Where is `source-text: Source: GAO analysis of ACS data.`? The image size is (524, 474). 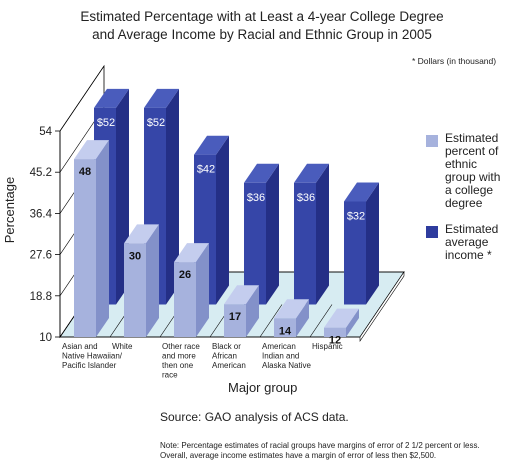
source-text: Source: GAO analysis of ACS data. is located at coordinates (254, 417).